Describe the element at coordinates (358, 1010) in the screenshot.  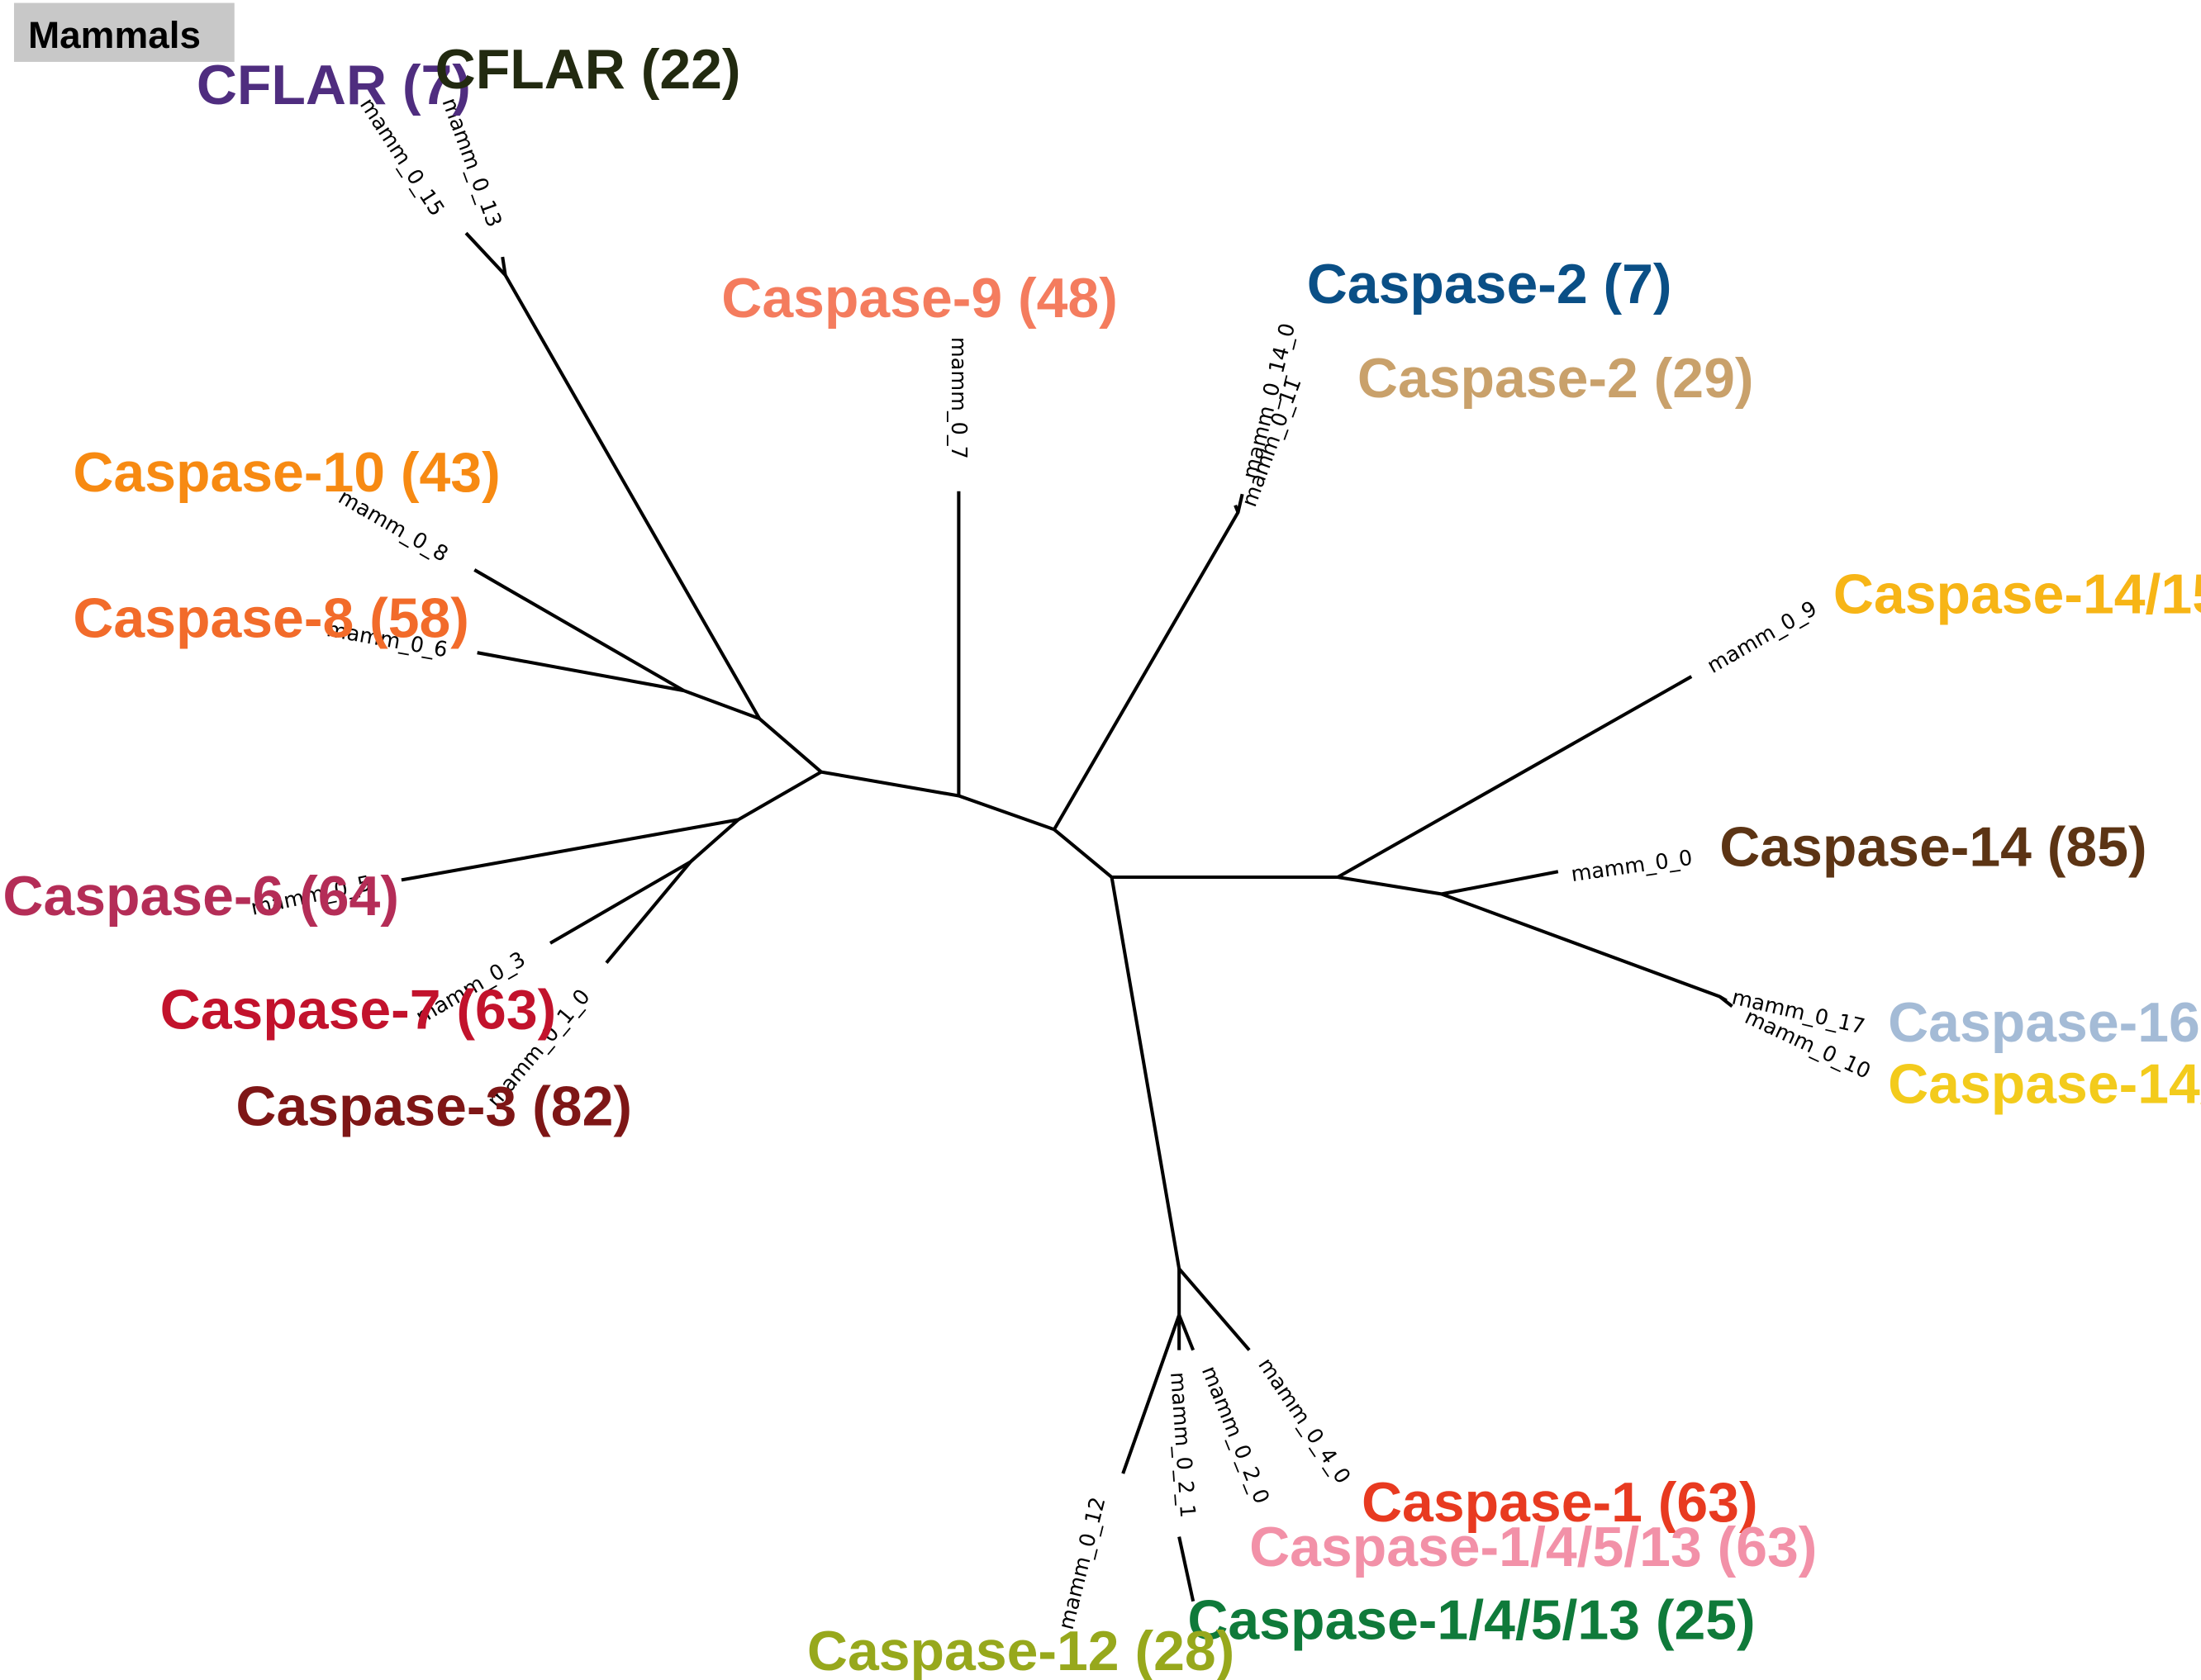
I see `clade-label-caspase-7: Caspase-7 (63)` at that location.